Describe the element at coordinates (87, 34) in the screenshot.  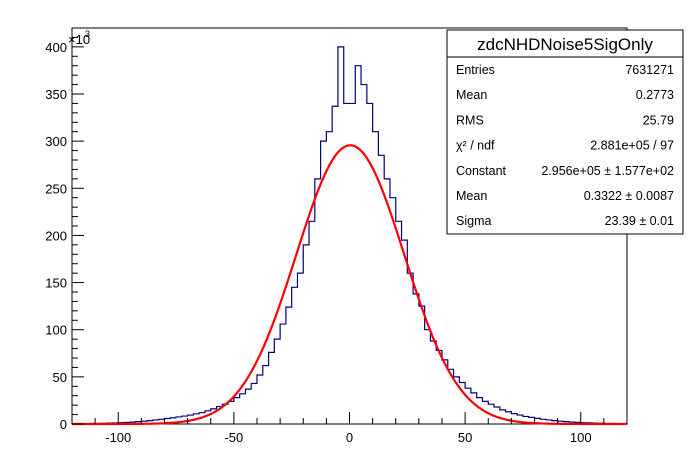
I see `y-multiplier-exponent: 3` at that location.